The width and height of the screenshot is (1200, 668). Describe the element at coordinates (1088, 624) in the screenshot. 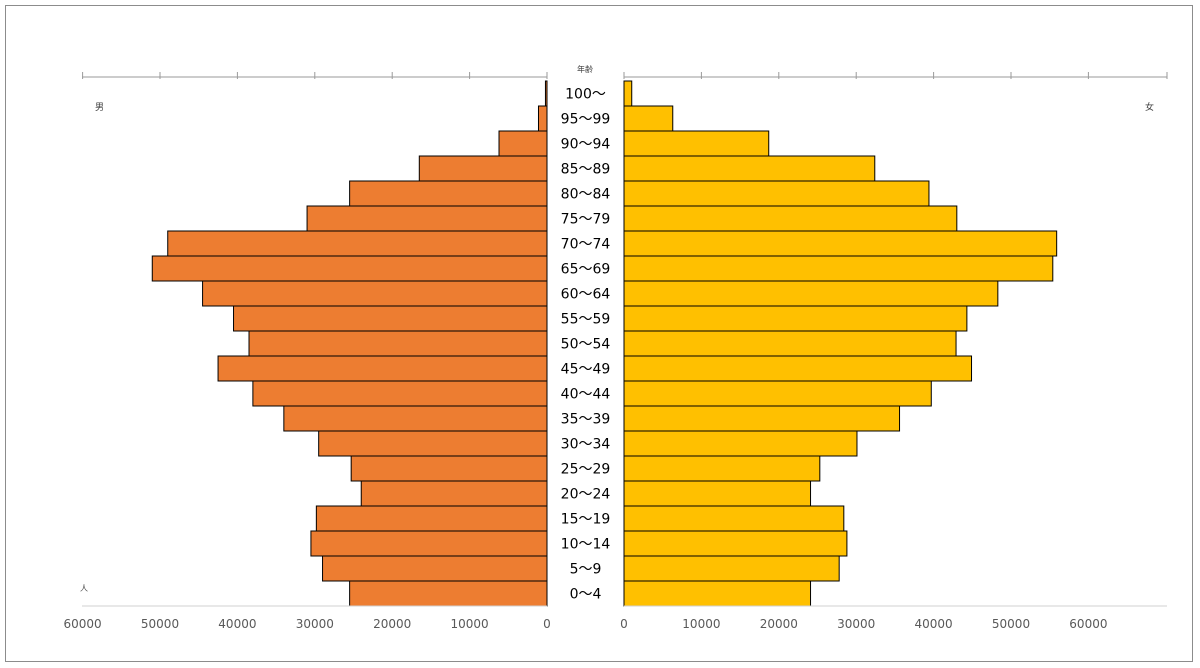

I see `x-tick-right-6: 60000` at that location.